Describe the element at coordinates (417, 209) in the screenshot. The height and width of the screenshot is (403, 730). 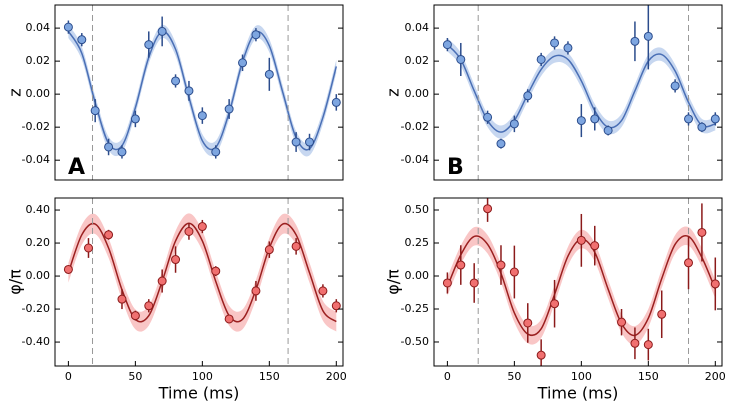
I see `y-tick-label: 0.50` at that location.